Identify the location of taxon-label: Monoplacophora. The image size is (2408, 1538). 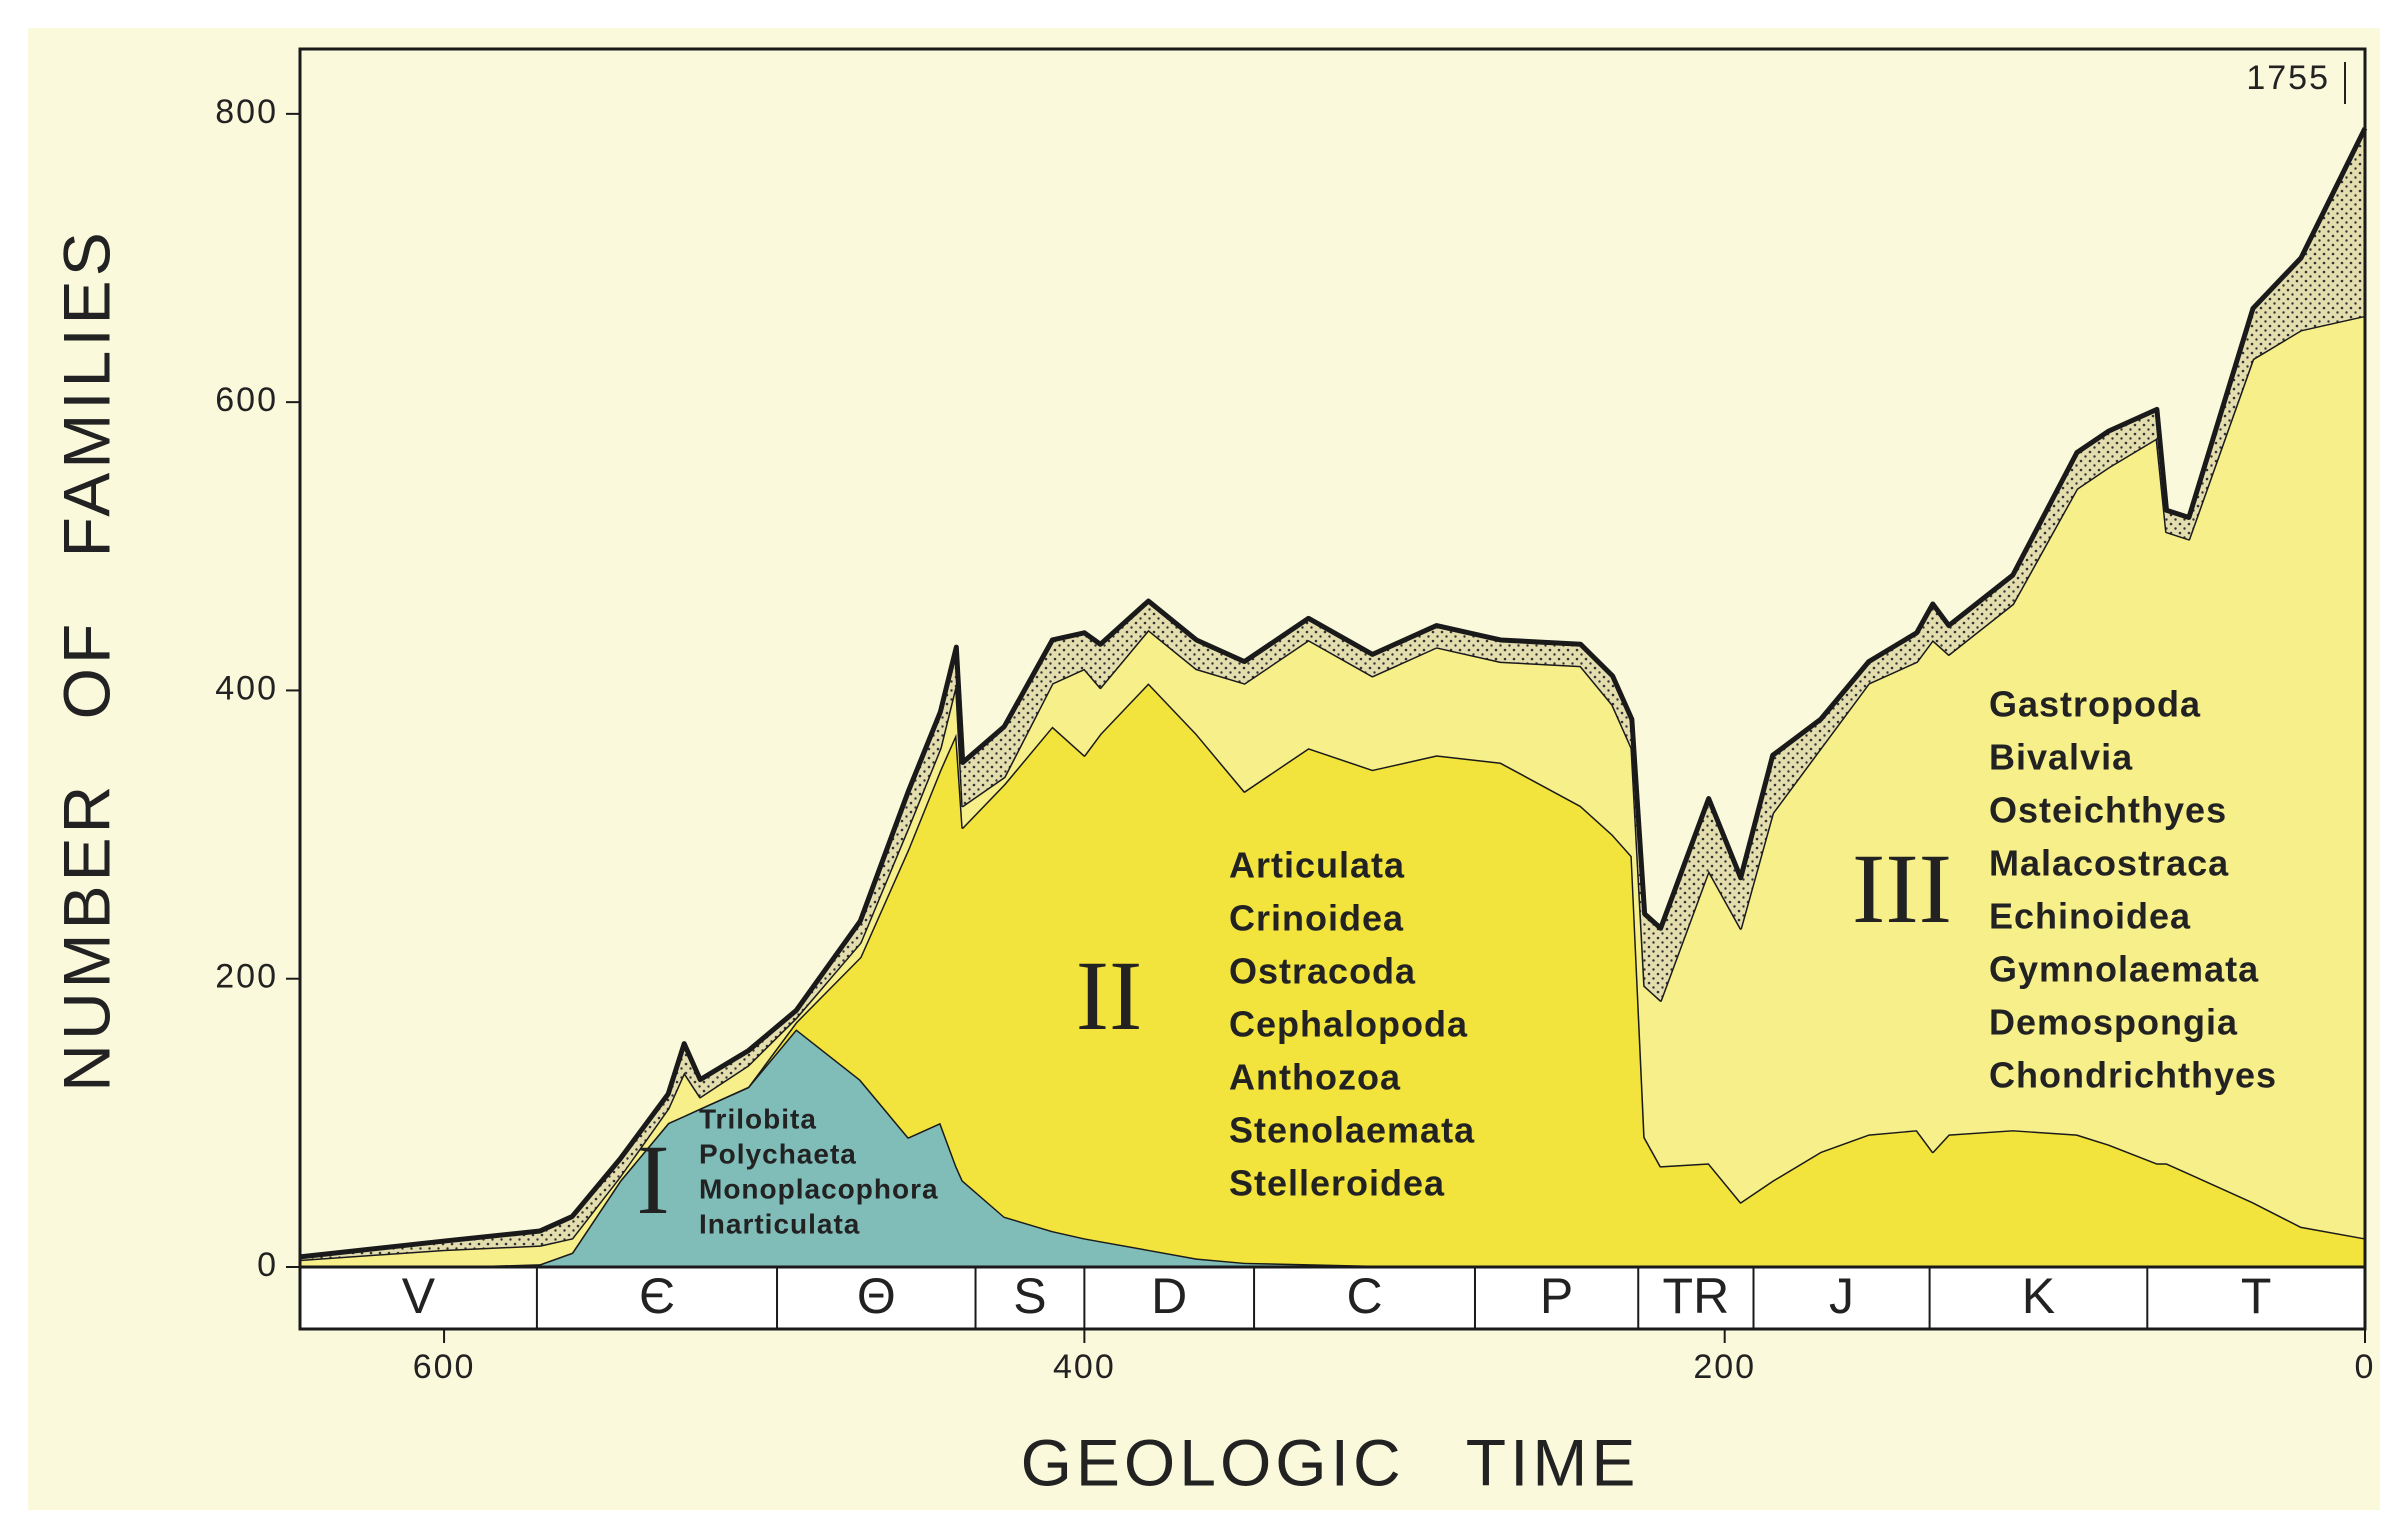
(819, 1188).